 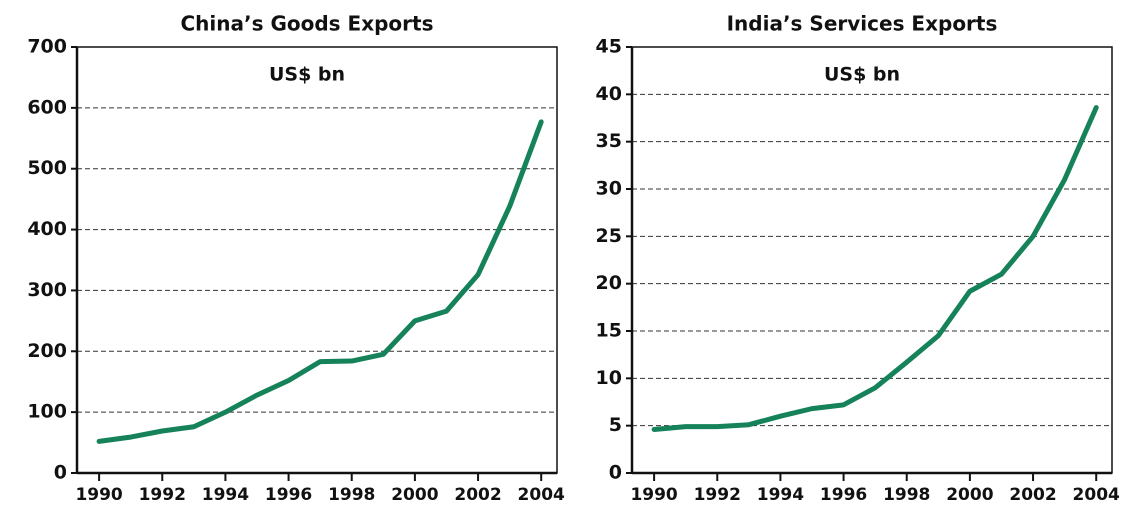 I want to click on y-tick-label: 20, so click(x=609, y=283).